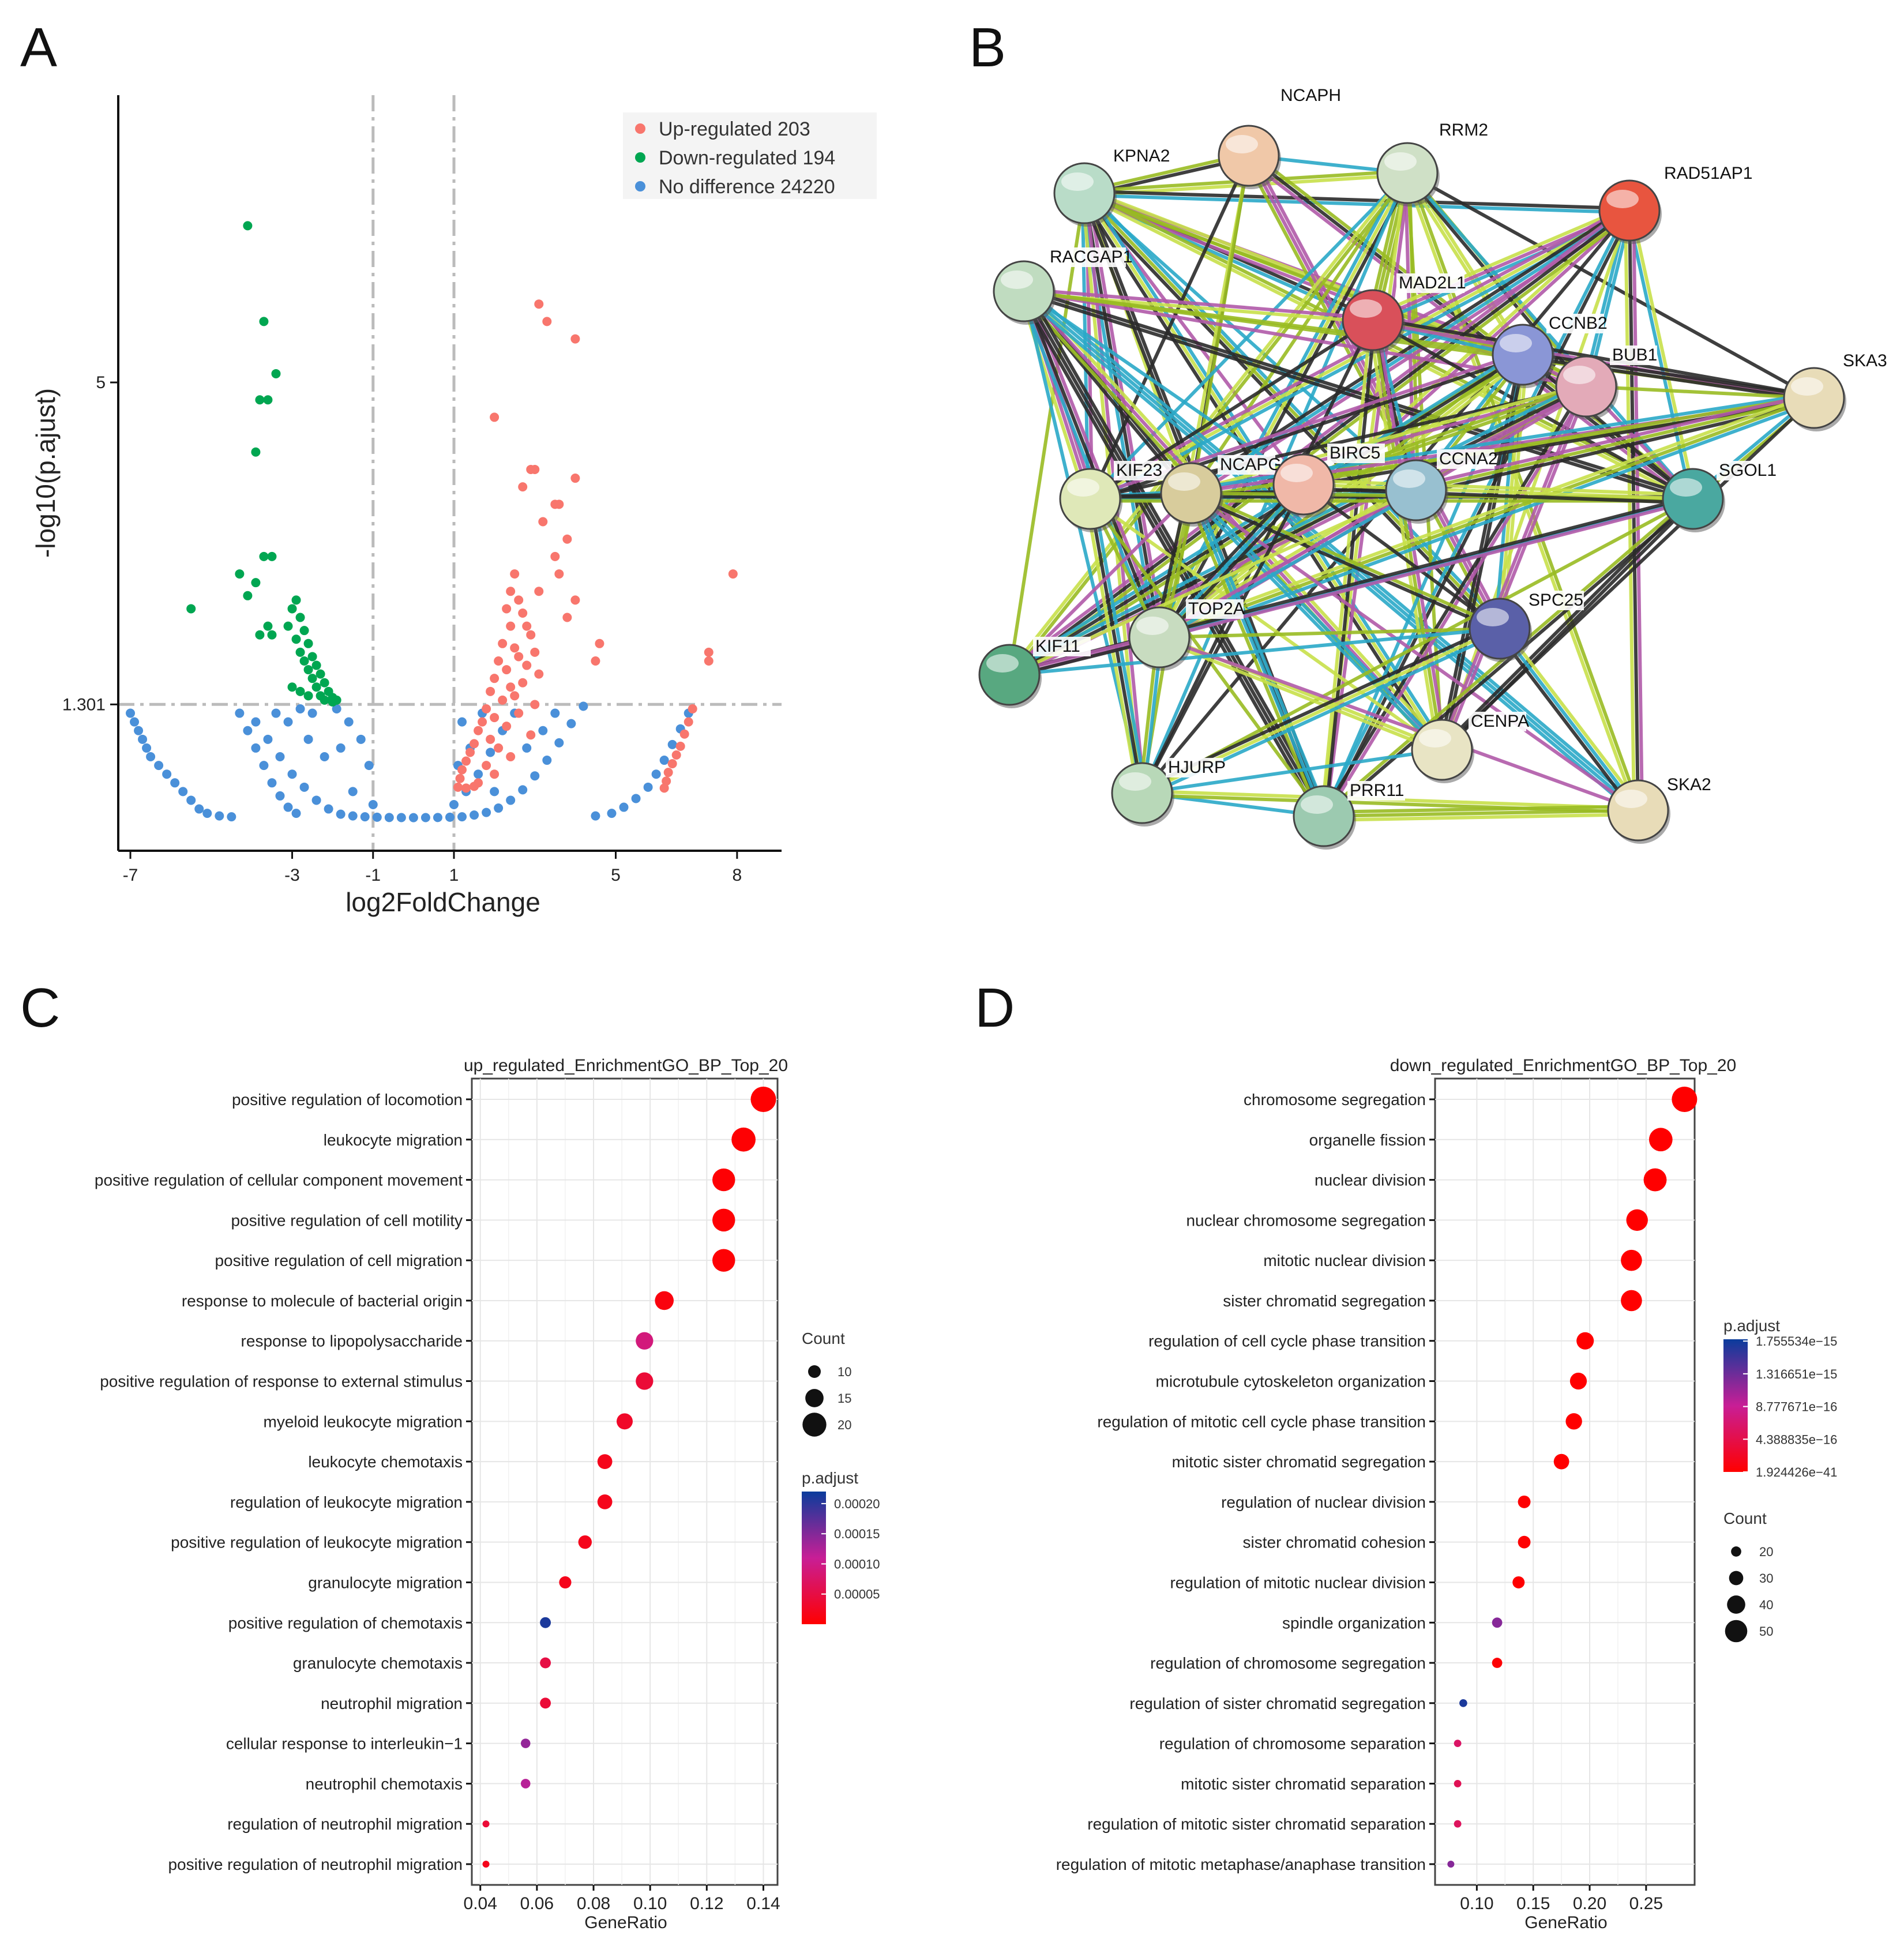 The height and width of the screenshot is (1957, 1904). Describe the element at coordinates (1057, 646) in the screenshot. I see `node-label: KIF11` at that location.